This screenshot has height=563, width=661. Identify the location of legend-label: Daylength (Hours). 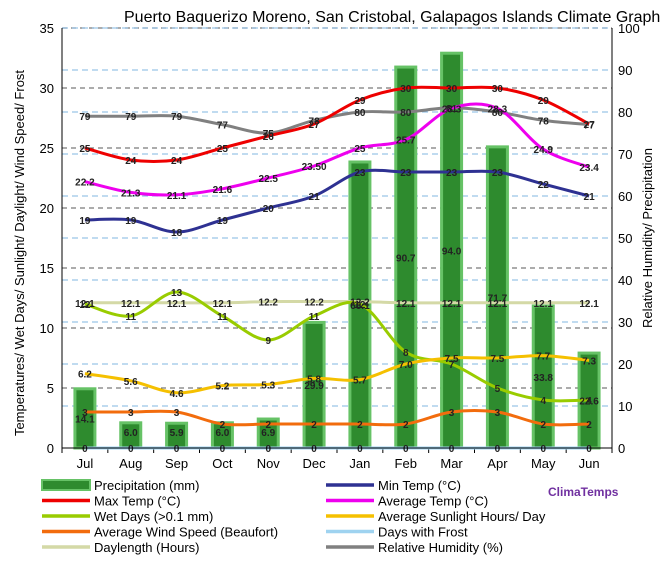
(147, 547).